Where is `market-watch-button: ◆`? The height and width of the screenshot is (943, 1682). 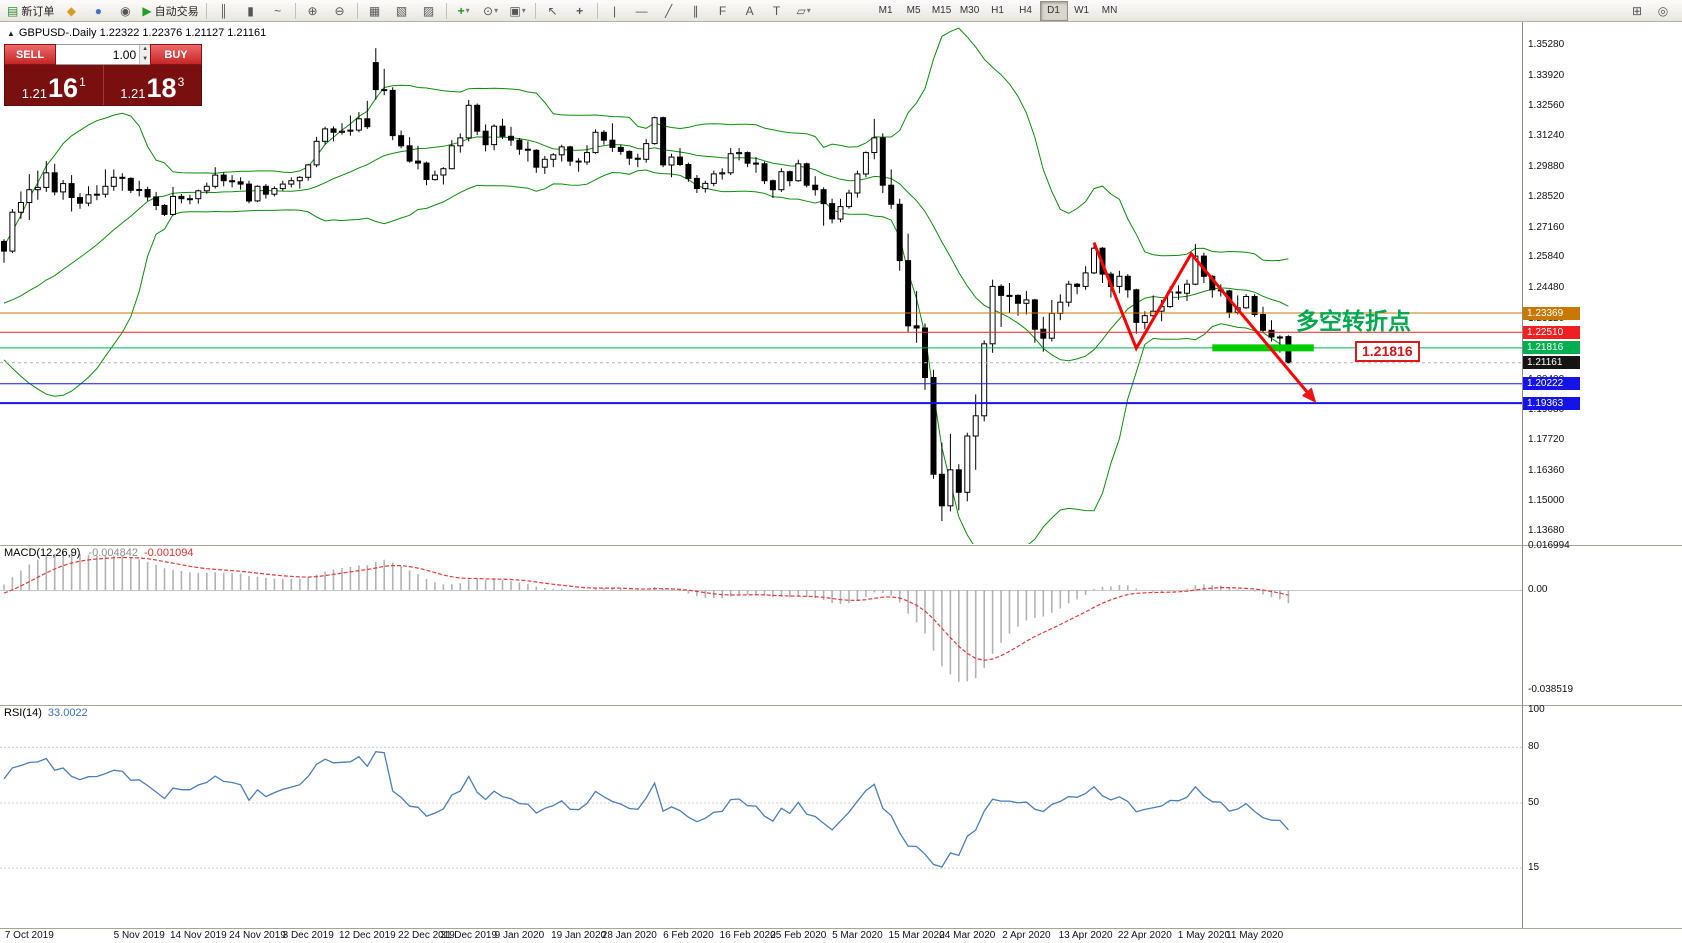 market-watch-button: ◆ is located at coordinates (71, 11).